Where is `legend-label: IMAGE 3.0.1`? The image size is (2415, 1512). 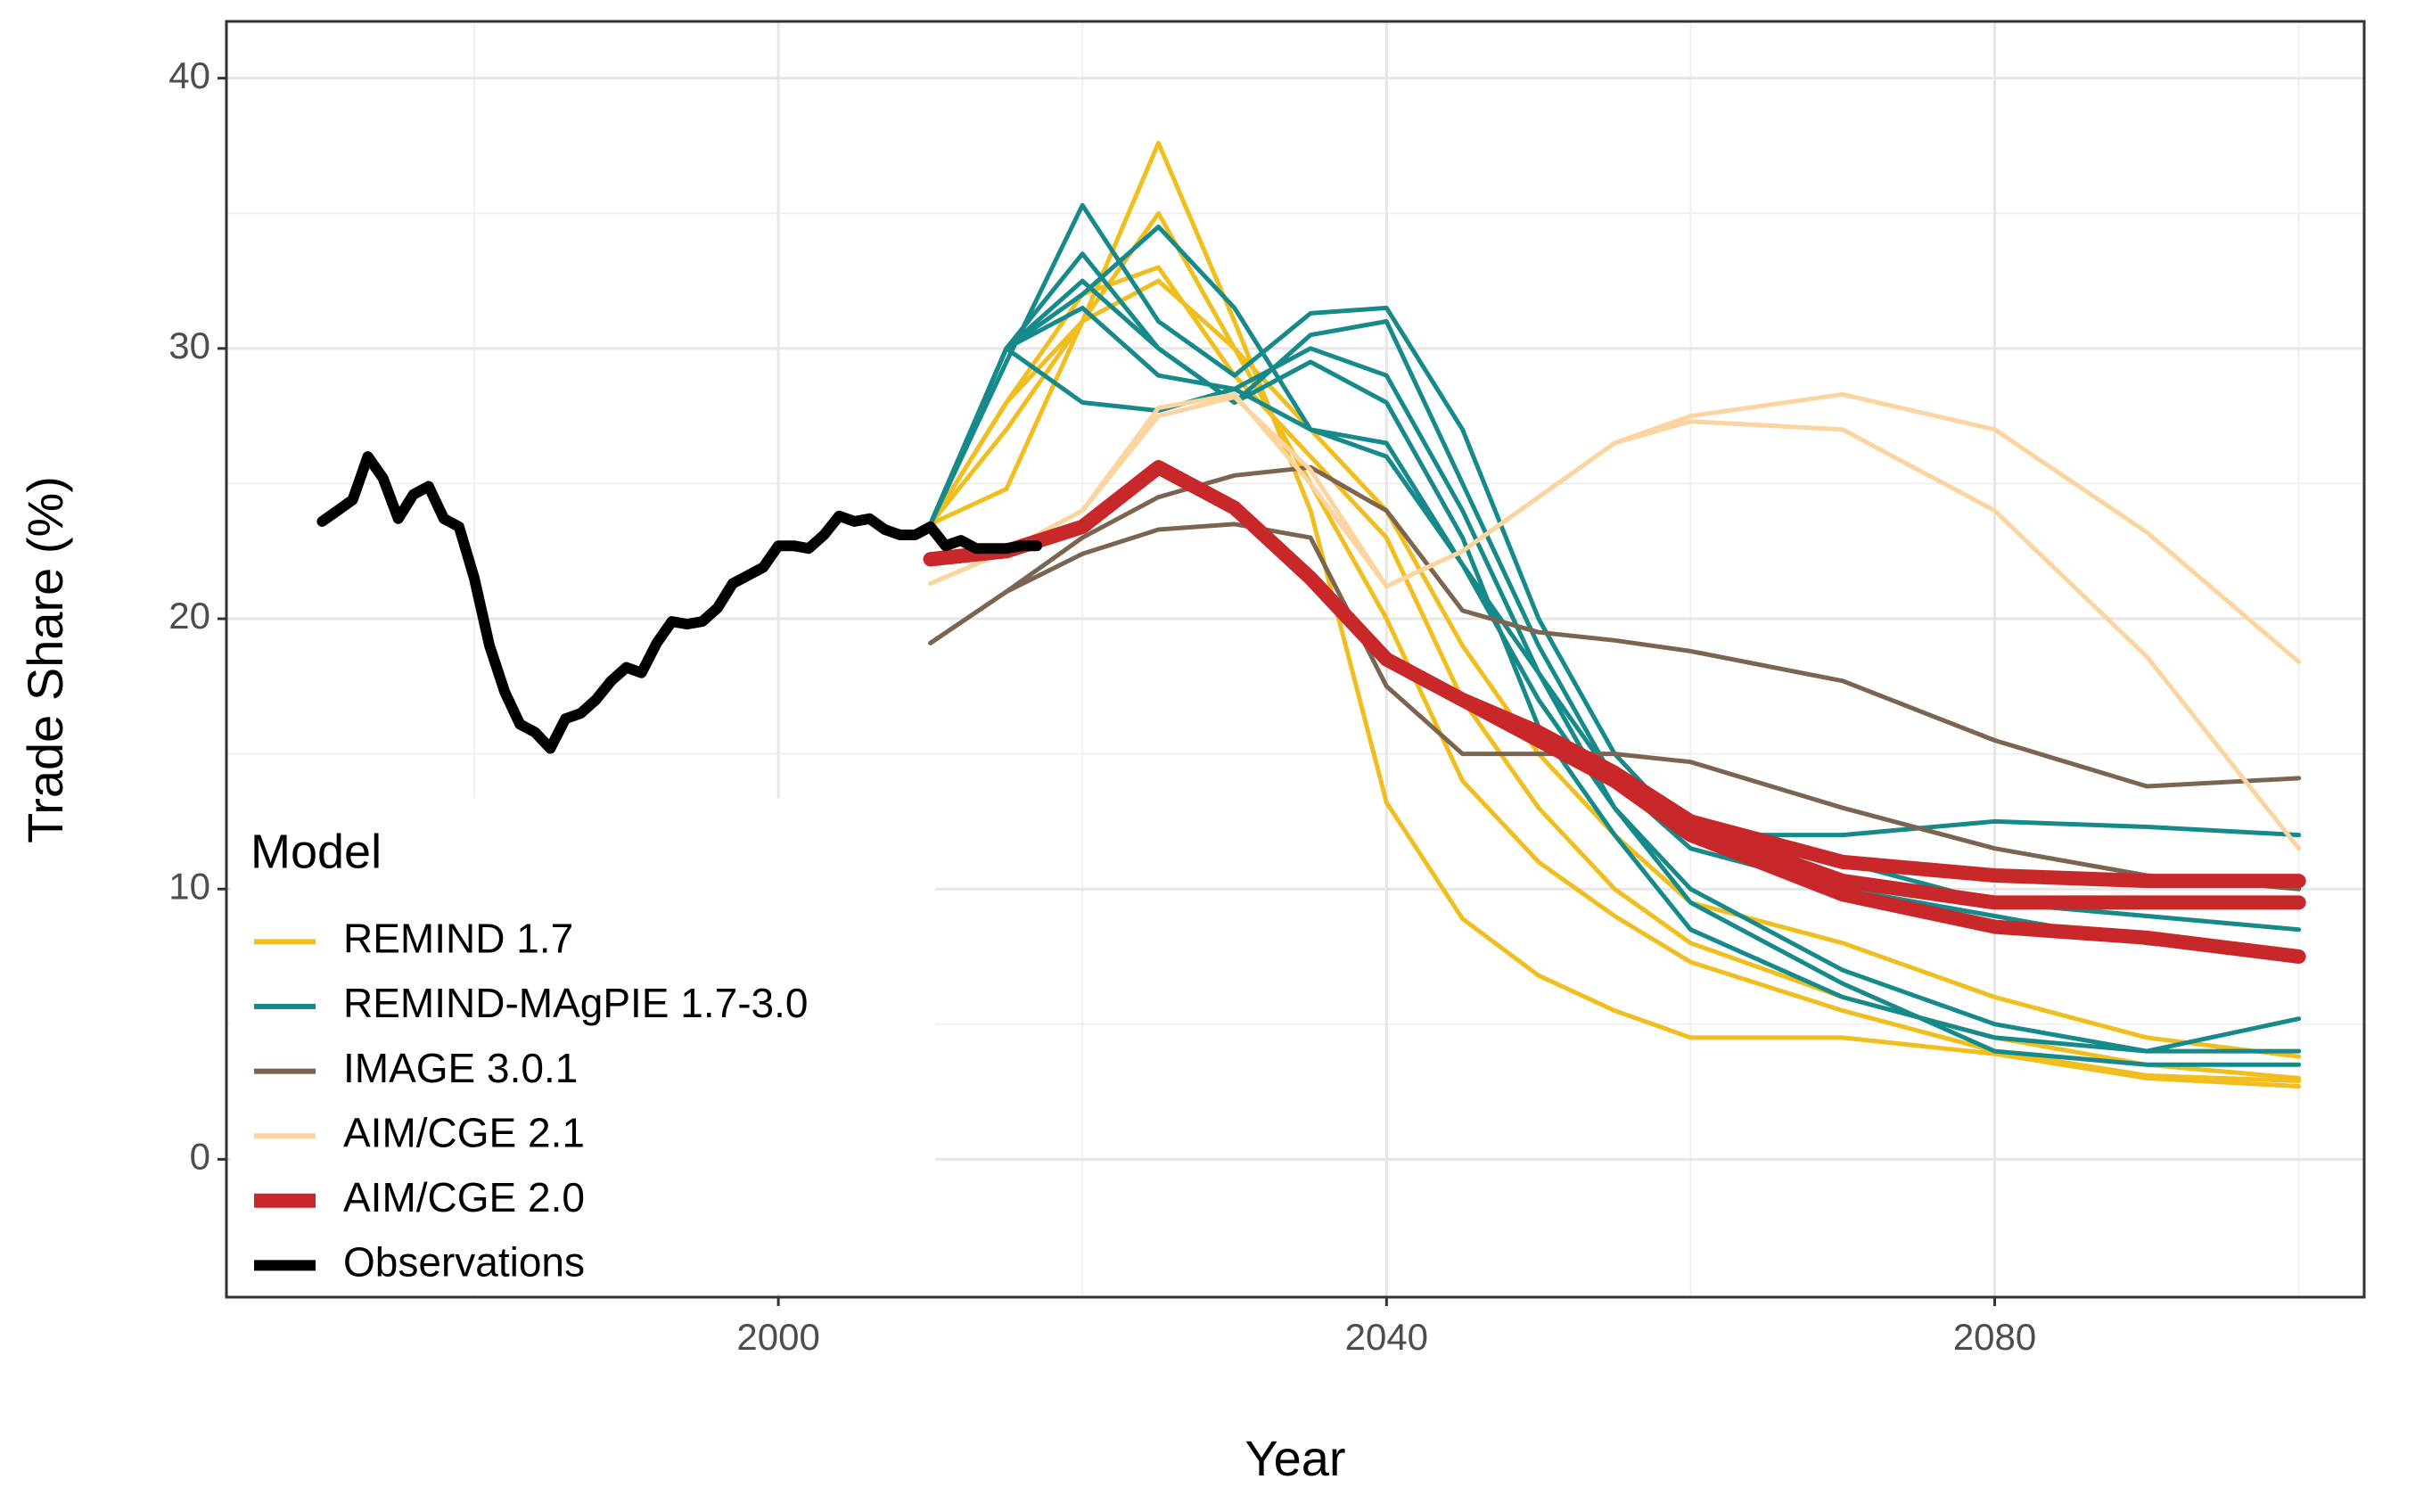 legend-label: IMAGE 3.0.1 is located at coordinates (460, 1068).